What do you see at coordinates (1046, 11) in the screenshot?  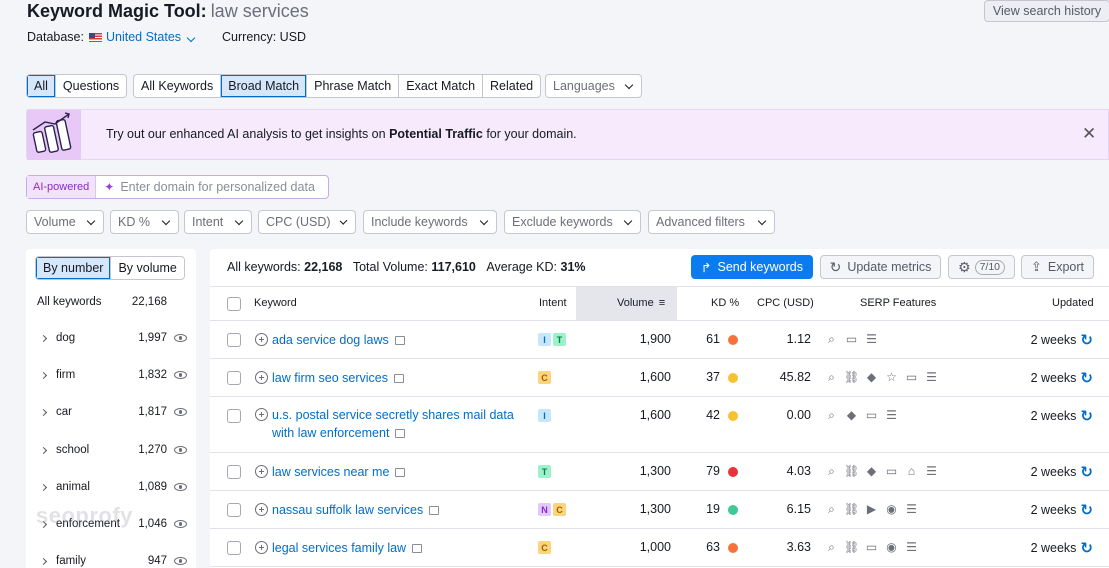 I see `view-search-history-button: View search history` at bounding box center [1046, 11].